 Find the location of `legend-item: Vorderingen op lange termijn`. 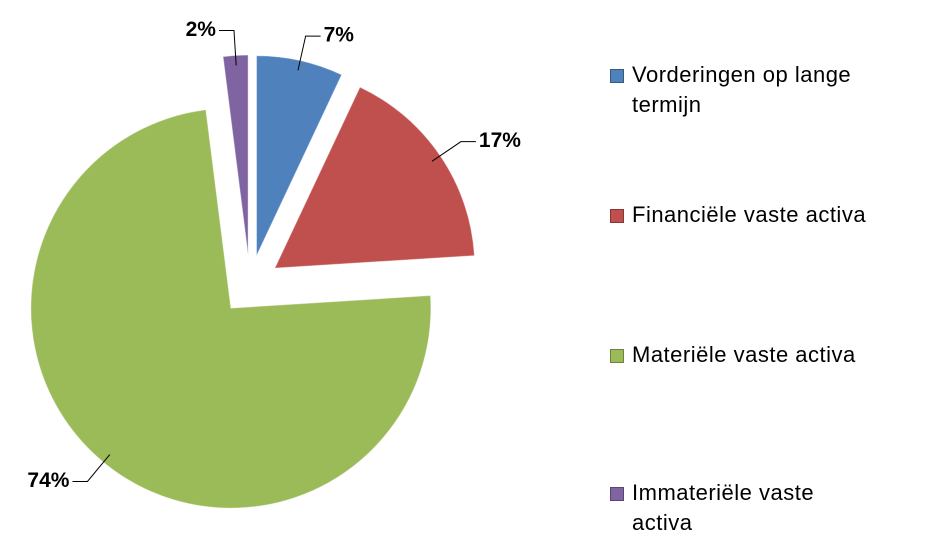

legend-item: Vorderingen op lange termijn is located at coordinates (755, 90).